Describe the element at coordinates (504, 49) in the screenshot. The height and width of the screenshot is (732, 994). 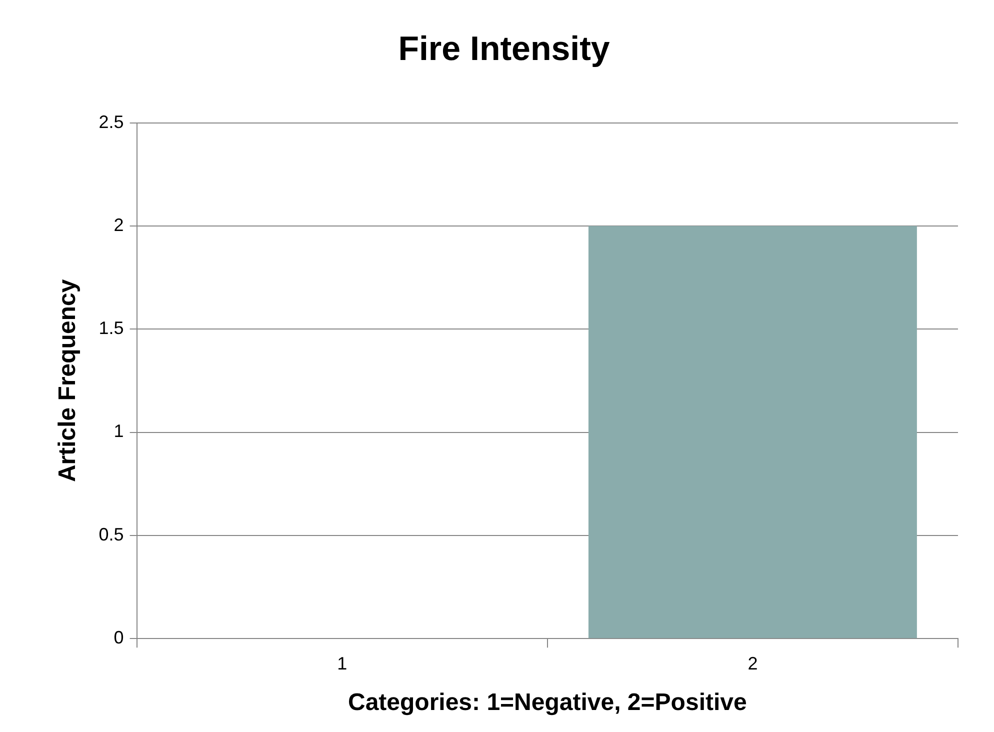
I see `chart-title: Fire Intensity` at that location.